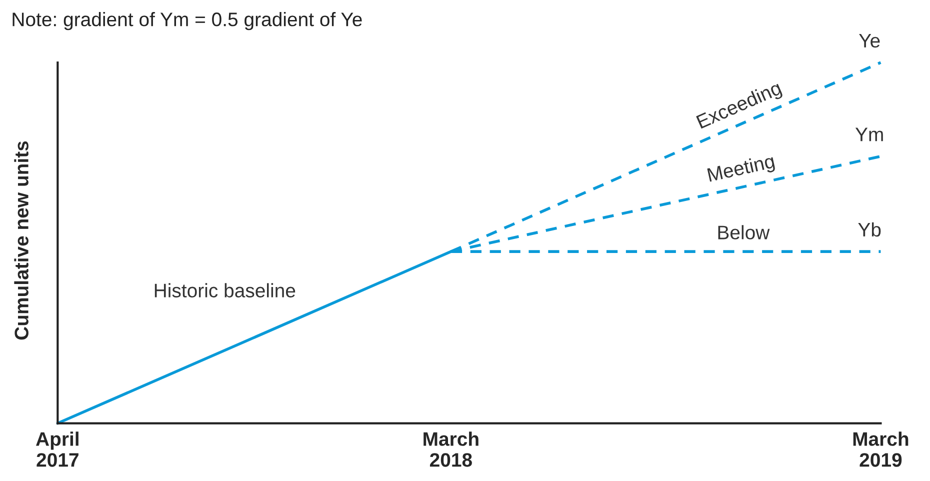 This screenshot has width=930, height=481. I want to click on annotation: Ym, so click(869, 135).